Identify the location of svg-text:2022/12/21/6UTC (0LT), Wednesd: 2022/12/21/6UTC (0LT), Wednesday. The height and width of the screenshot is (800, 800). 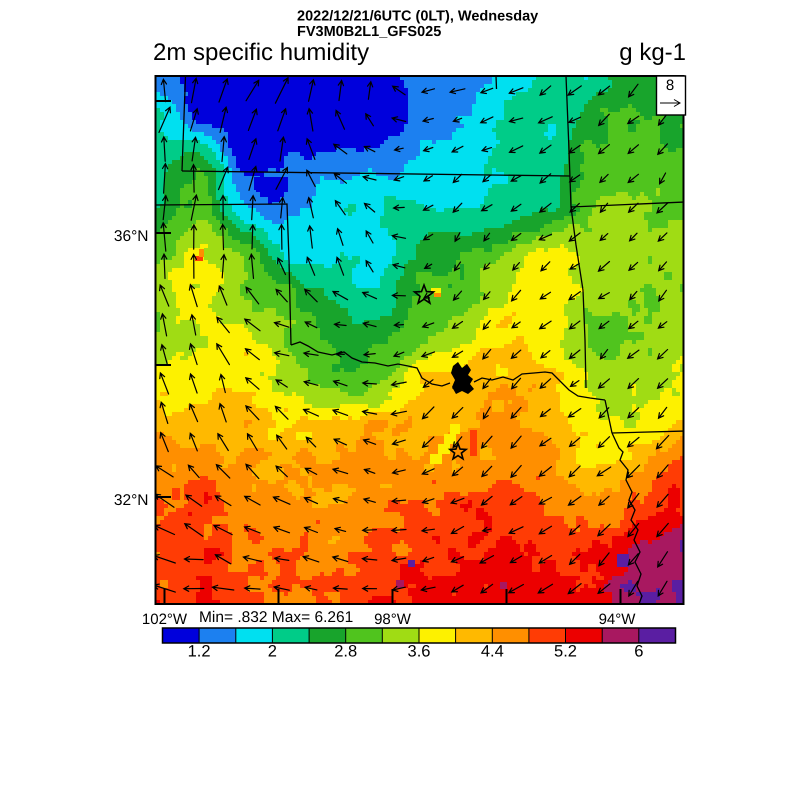
(417, 17).